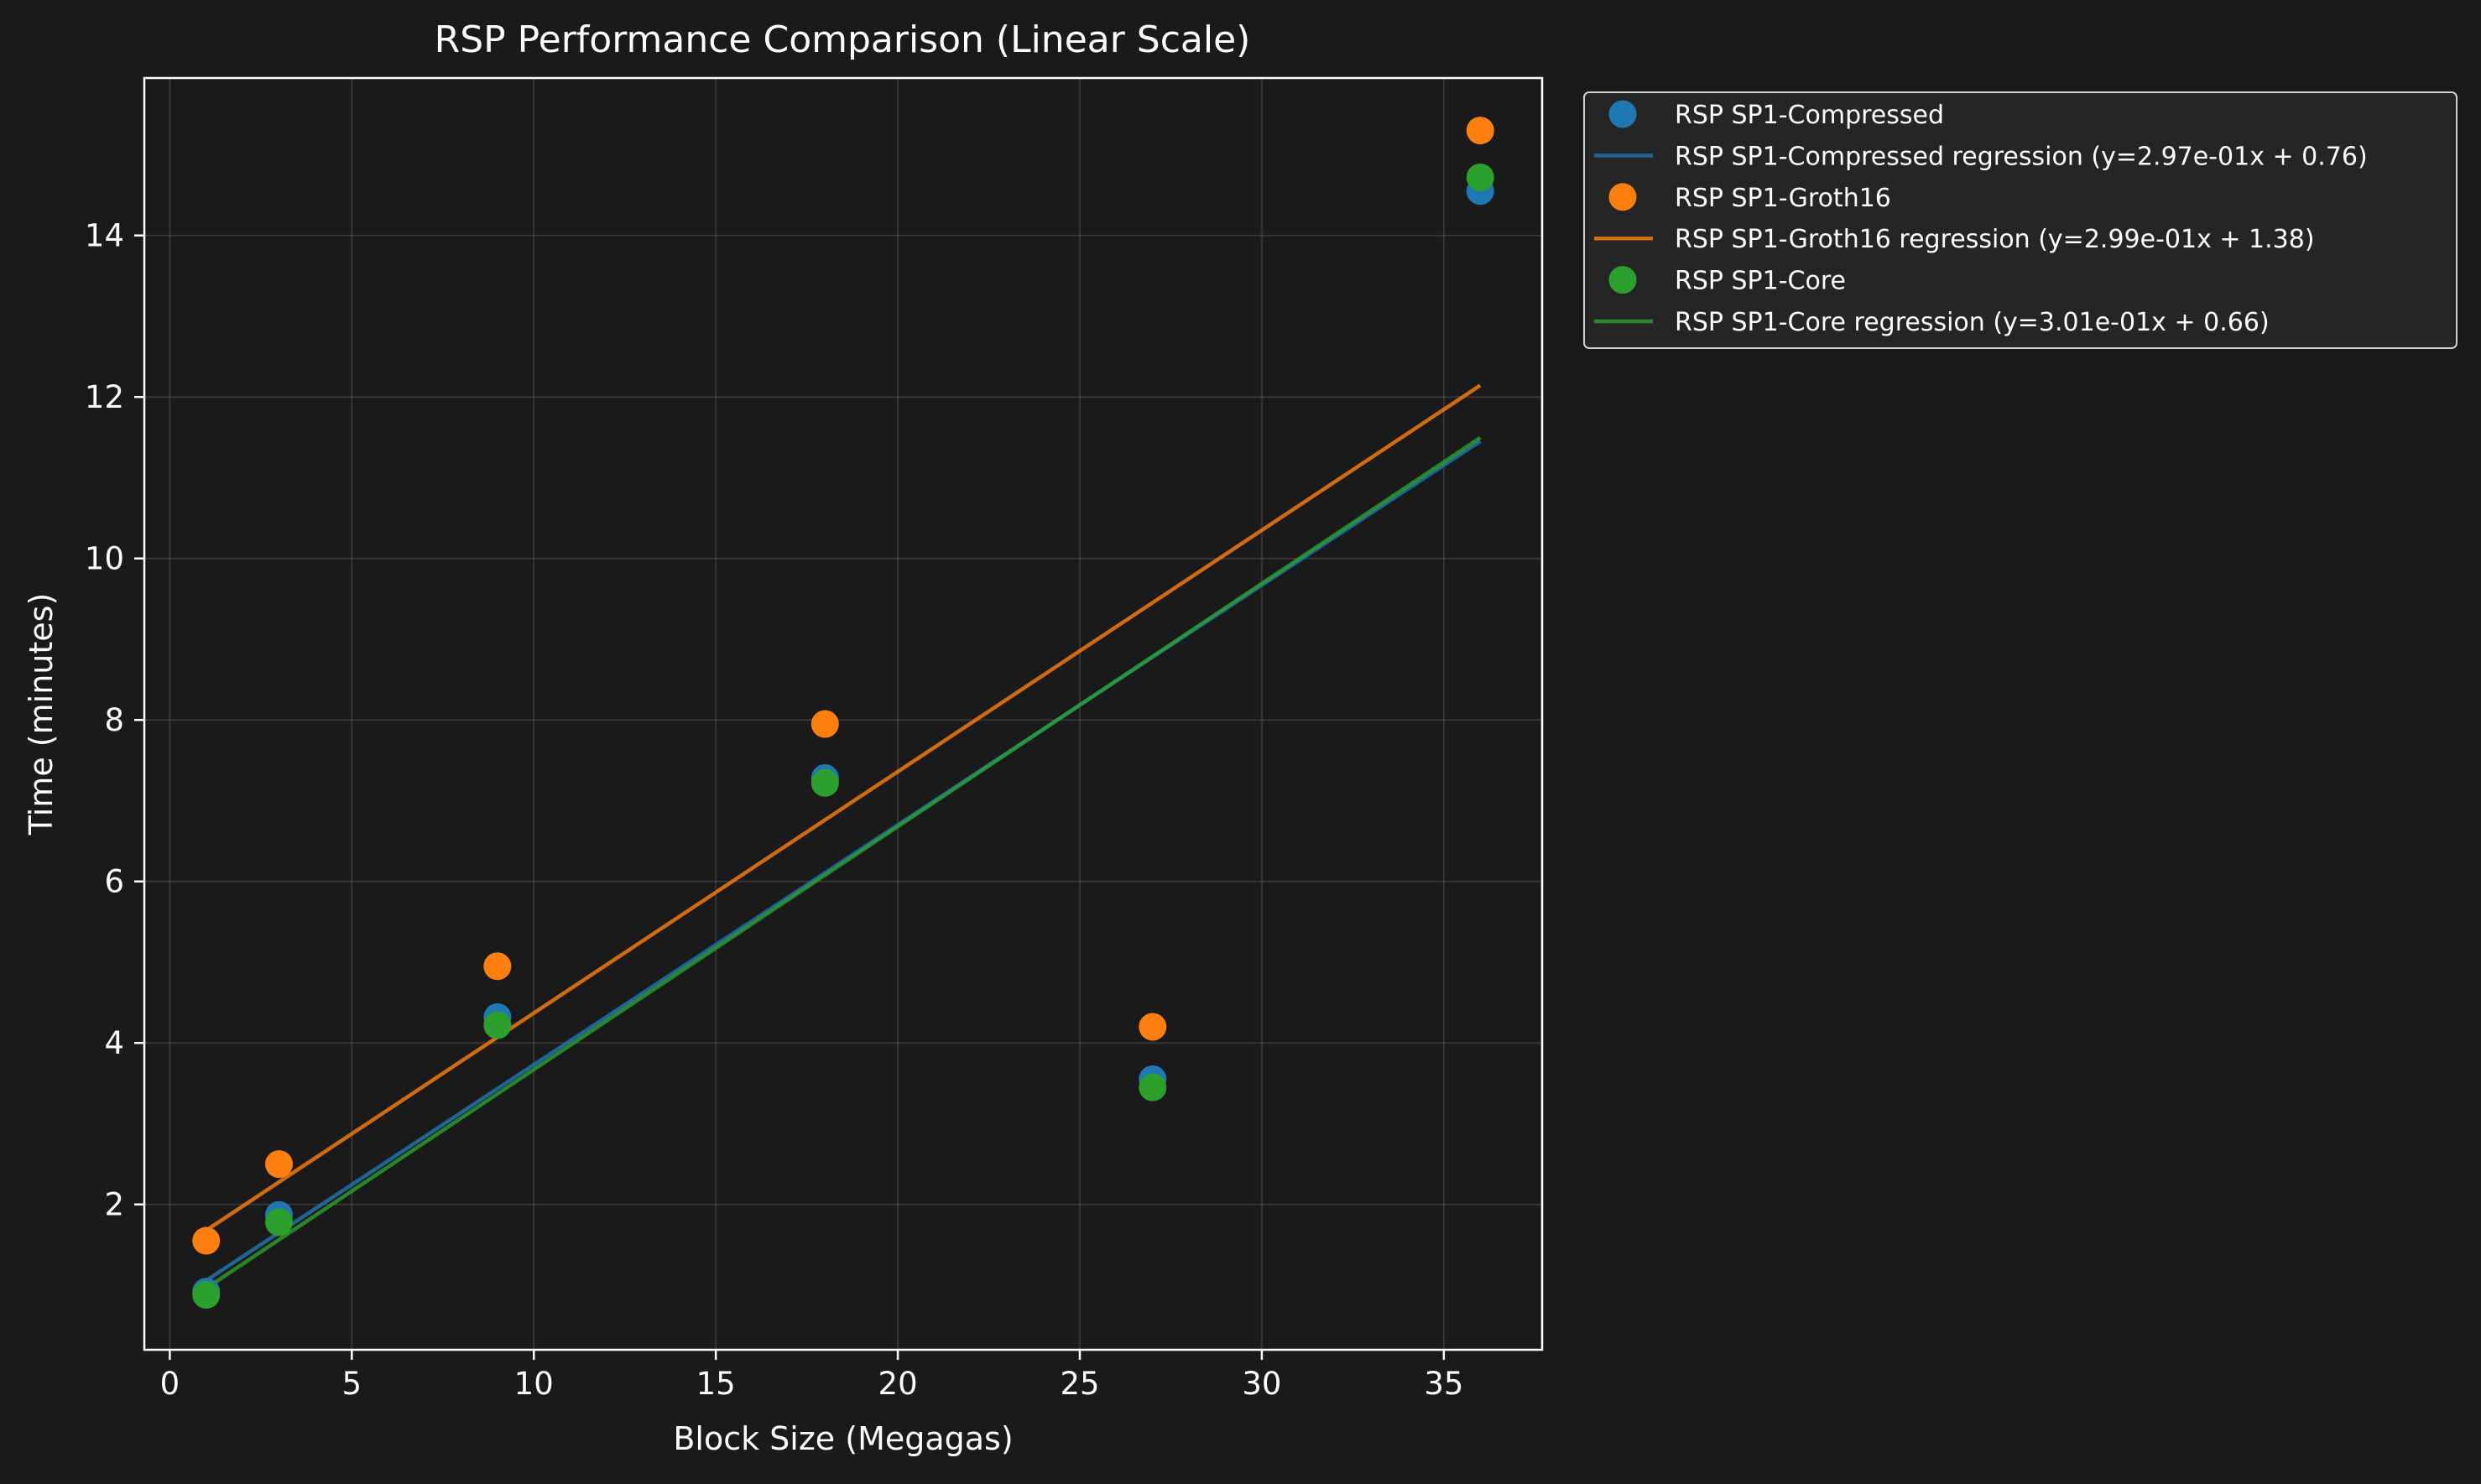 Image resolution: width=2481 pixels, height=1484 pixels. I want to click on y-tick-label: 10, so click(104, 559).